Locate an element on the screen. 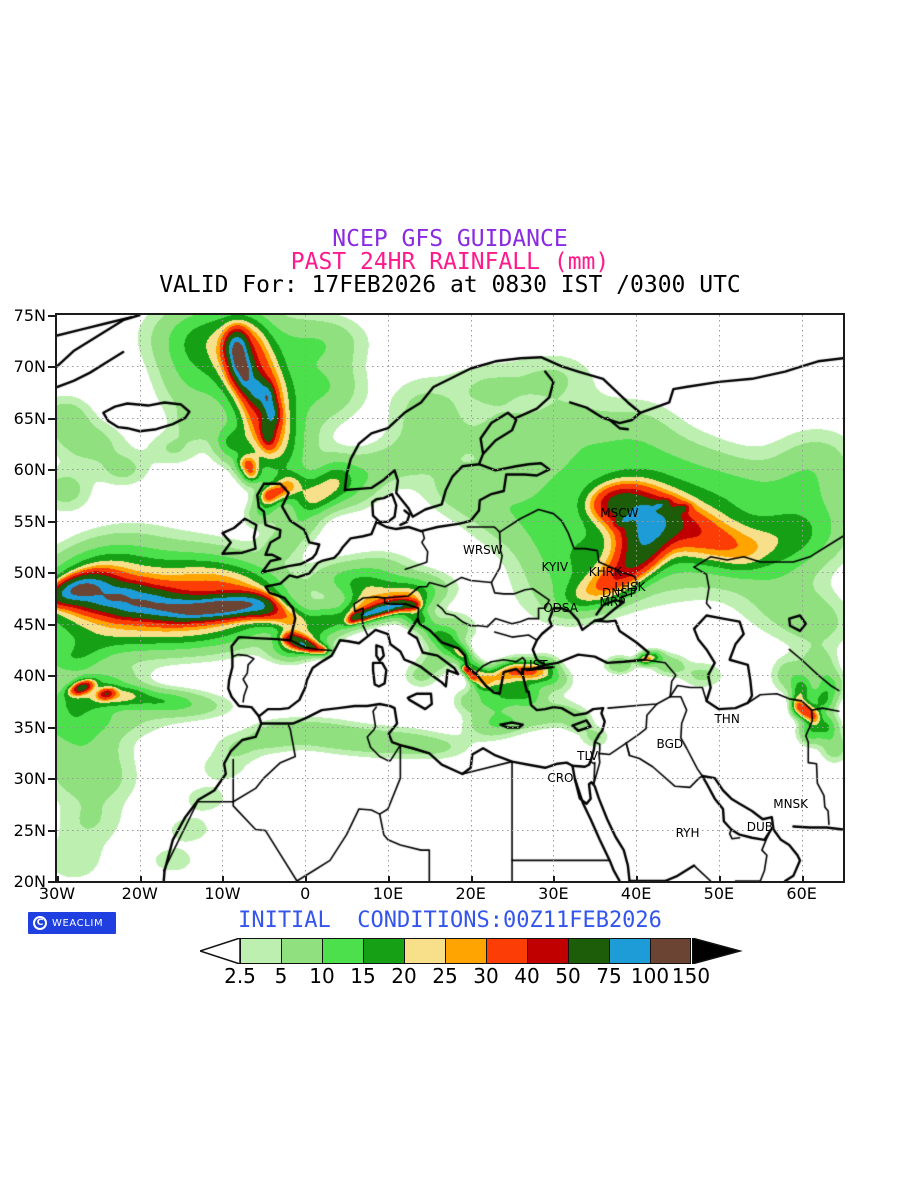 This screenshot has height=1200, width=900. initial-conditions-text: INITIAL CONDITIONS:00Z11FEB2026 is located at coordinates (450, 920).